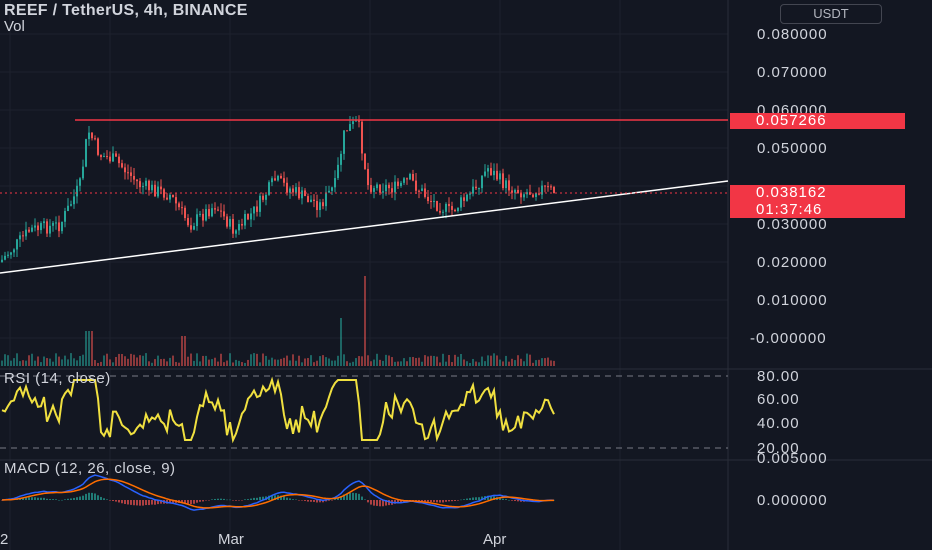  I want to click on price-axis-label: 0.050000, so click(792, 148).